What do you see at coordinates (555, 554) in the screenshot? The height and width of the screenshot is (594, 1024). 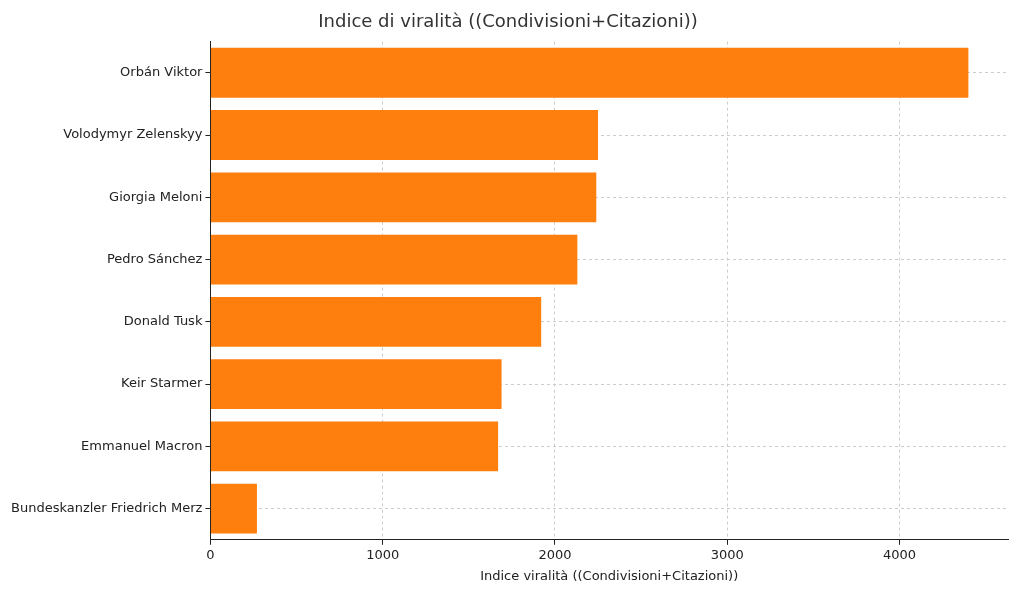 I see `x-tick-label: 2000` at bounding box center [555, 554].